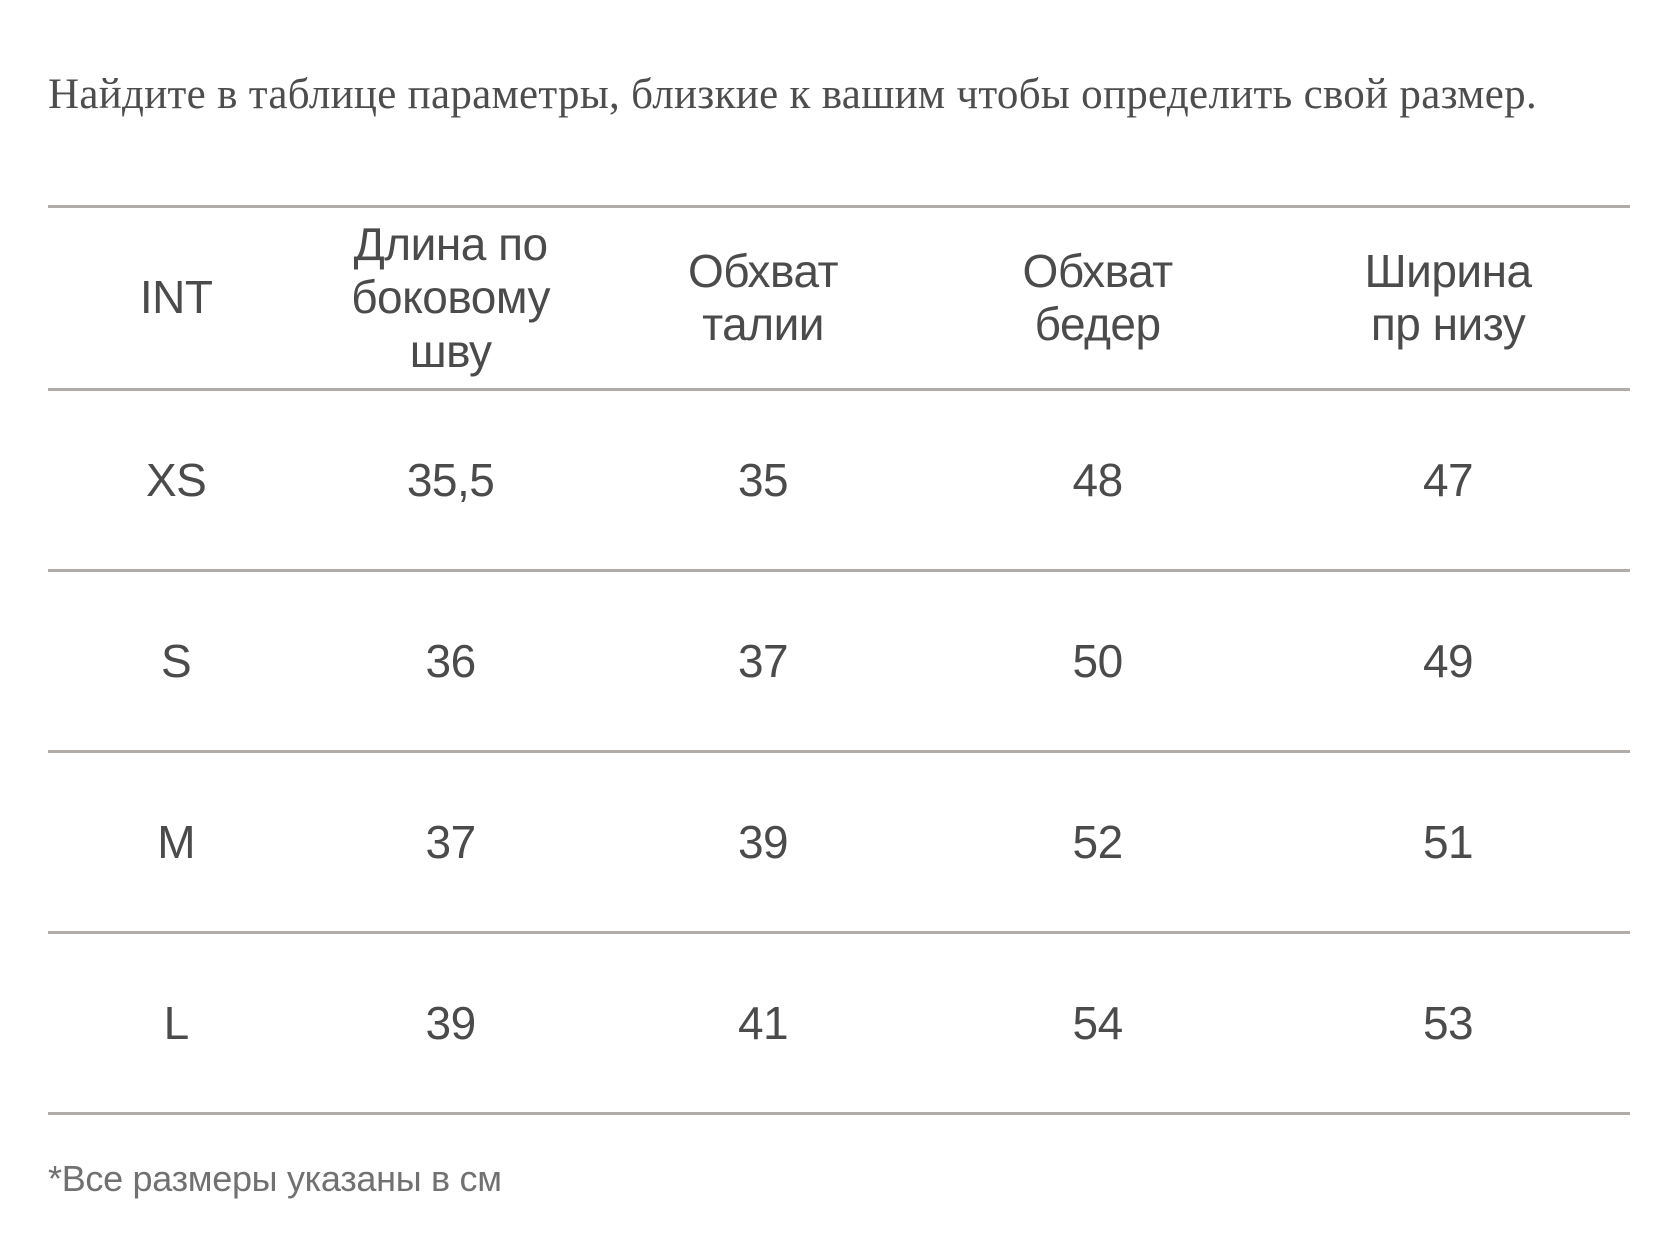 Image resolution: width=1680 pixels, height=1260 pixels. Describe the element at coordinates (176, 661) in the screenshot. I see `size-cell: S` at that location.